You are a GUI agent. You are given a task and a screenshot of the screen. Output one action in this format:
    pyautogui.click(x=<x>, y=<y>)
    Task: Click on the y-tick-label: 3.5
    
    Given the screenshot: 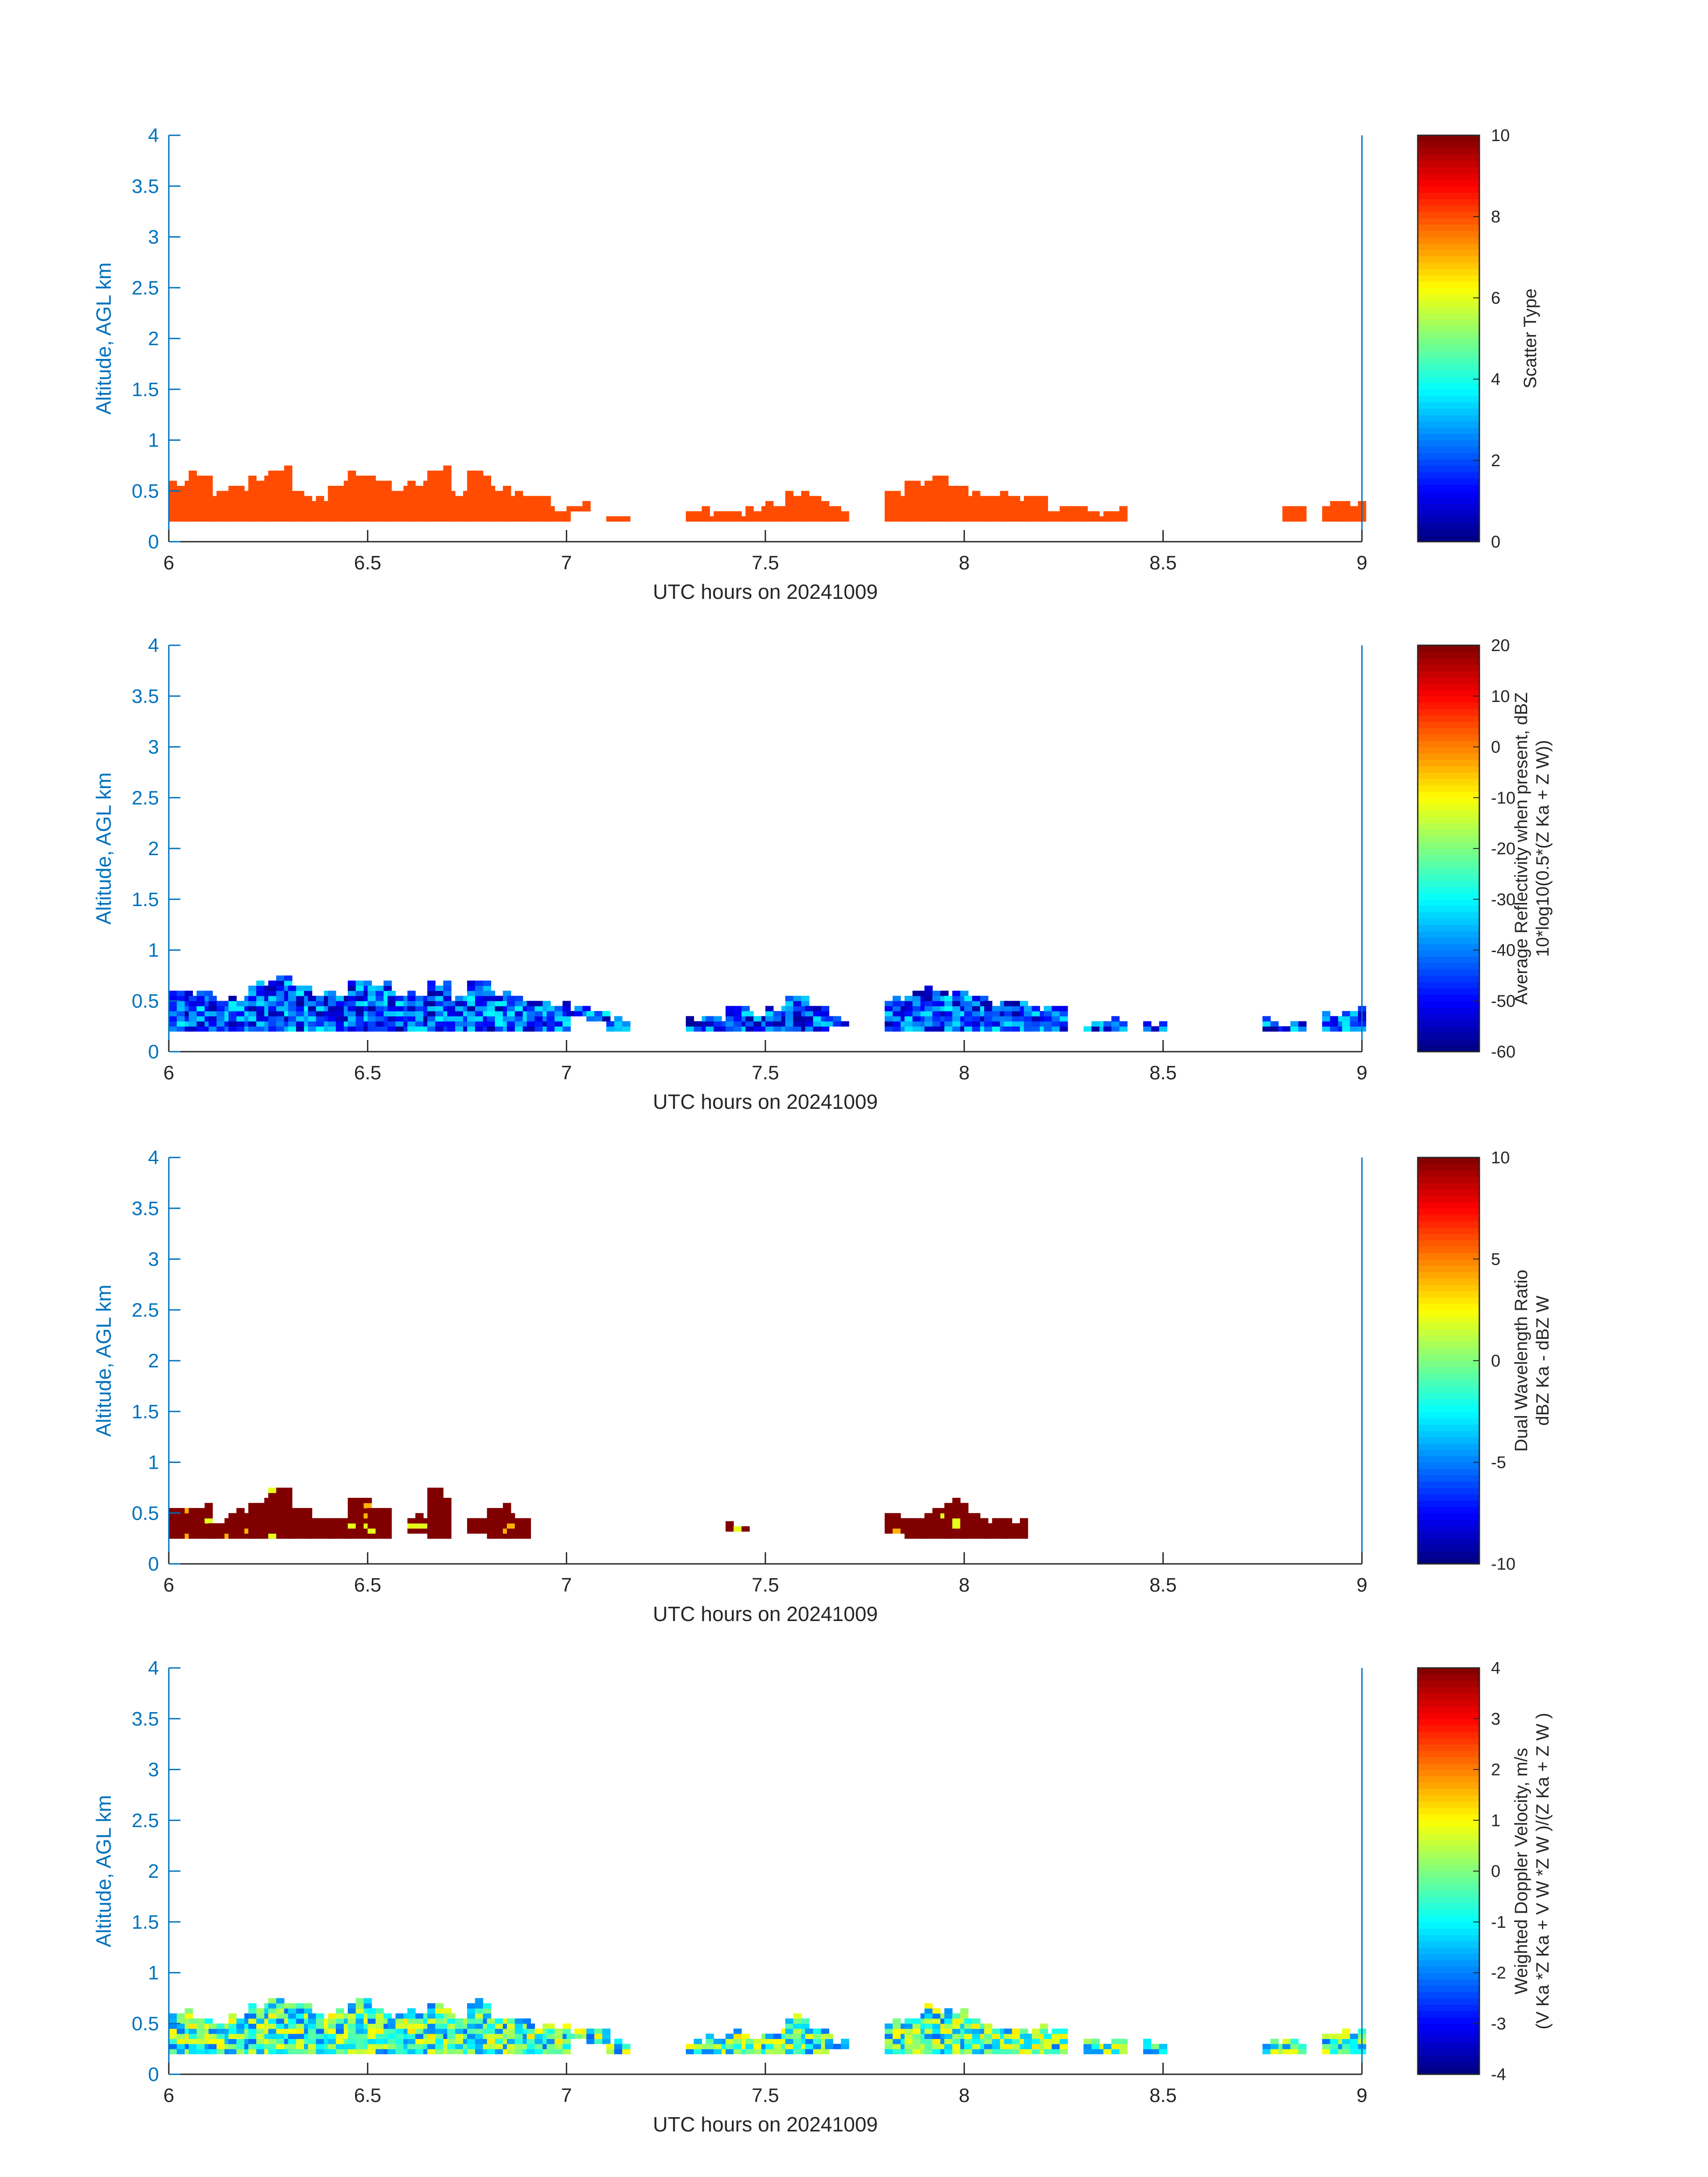 What is the action you would take?
    pyautogui.click(x=145, y=1209)
    